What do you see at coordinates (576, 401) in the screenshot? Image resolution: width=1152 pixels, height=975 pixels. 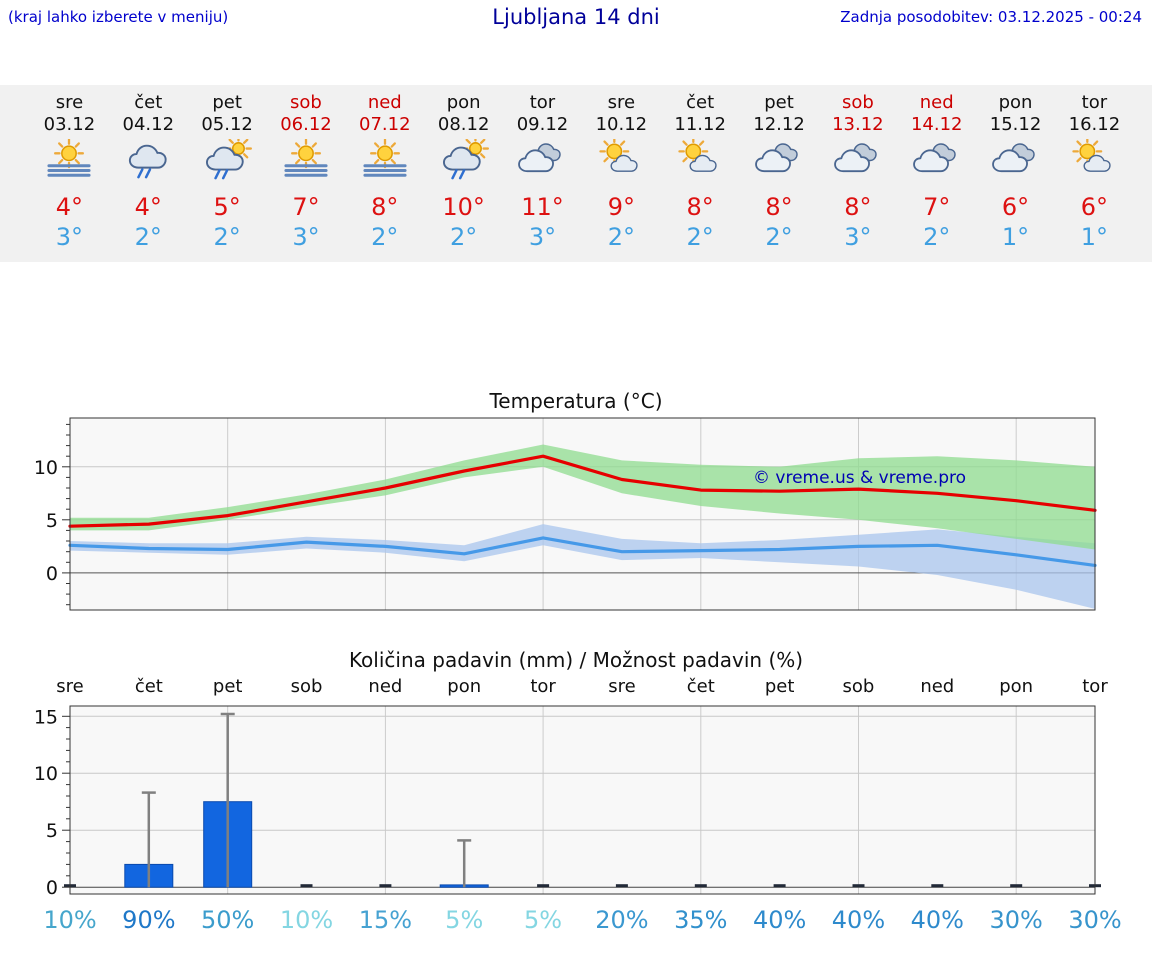 I see `temperature-chart-title: Temperatura (°C)` at bounding box center [576, 401].